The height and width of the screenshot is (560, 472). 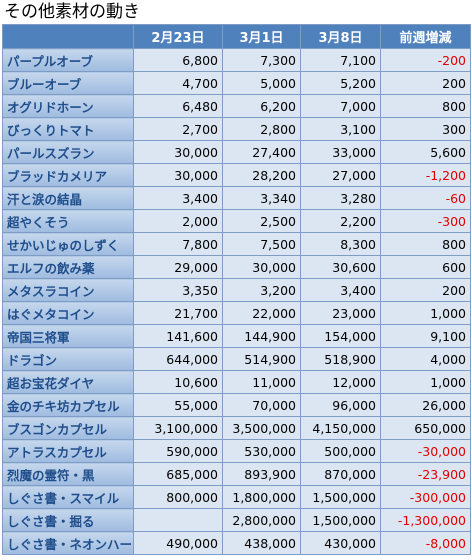 I want to click on table-row: ドラゴン 644,000 514,900 518,900 4,000, so click(x=236, y=359).